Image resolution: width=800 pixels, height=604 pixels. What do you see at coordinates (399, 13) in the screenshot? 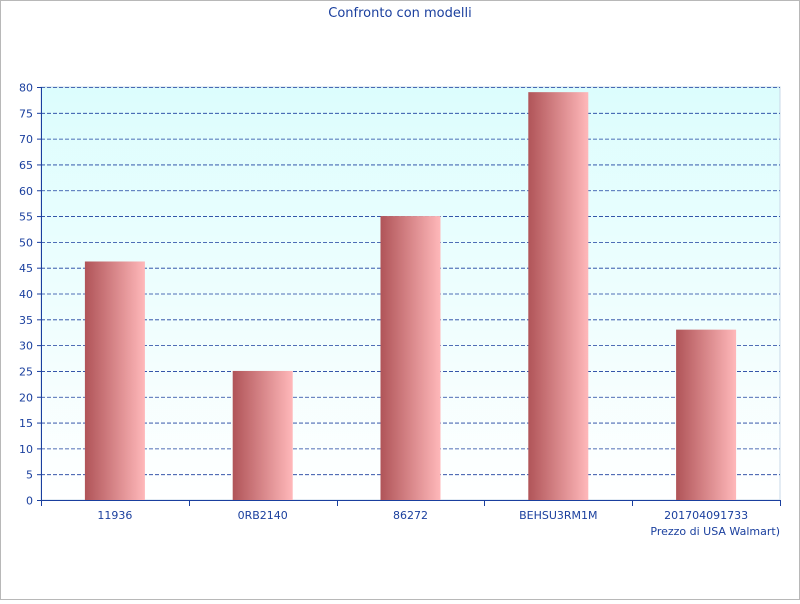
I see `chart-title: Confronto con modelli` at bounding box center [399, 13].